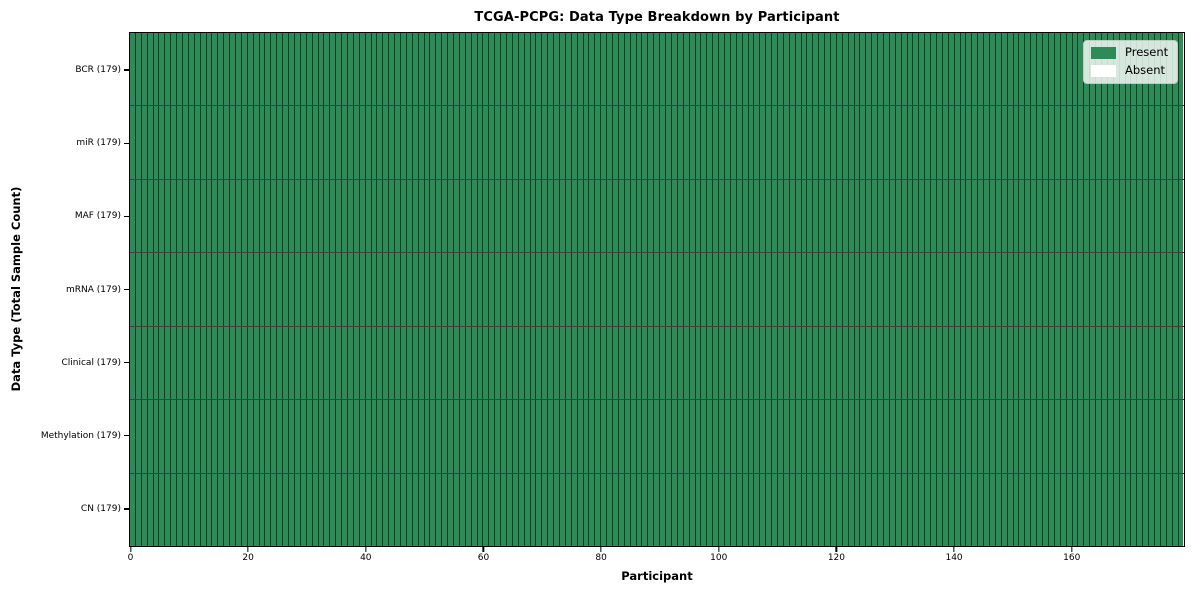 This screenshot has width=1200, height=600. What do you see at coordinates (126, 362) in the screenshot?
I see `y-tick-mark` at bounding box center [126, 362].